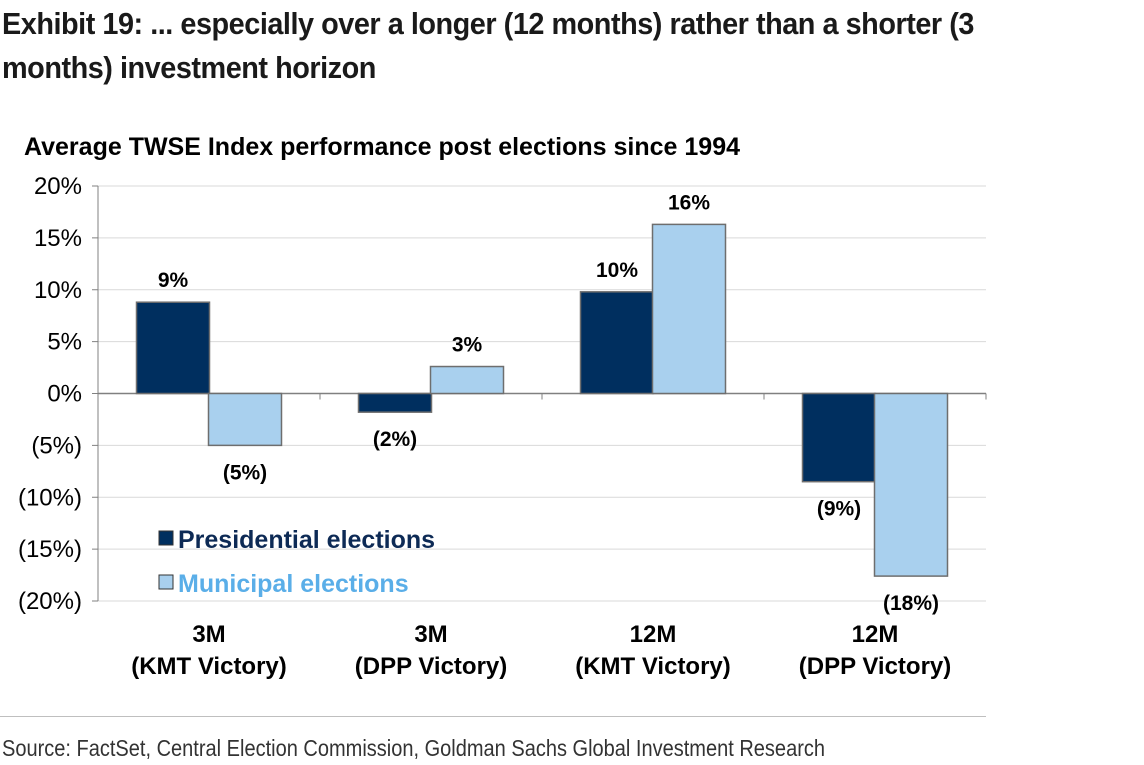 The image size is (1144, 765). I want to click on data-label: (2%), so click(395, 439).